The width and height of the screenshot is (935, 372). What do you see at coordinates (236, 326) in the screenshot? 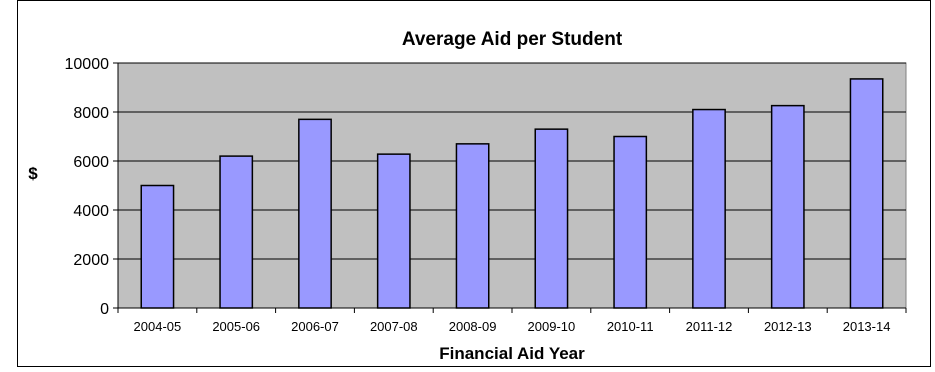
I see `x-tick-label: 2005-06` at bounding box center [236, 326].